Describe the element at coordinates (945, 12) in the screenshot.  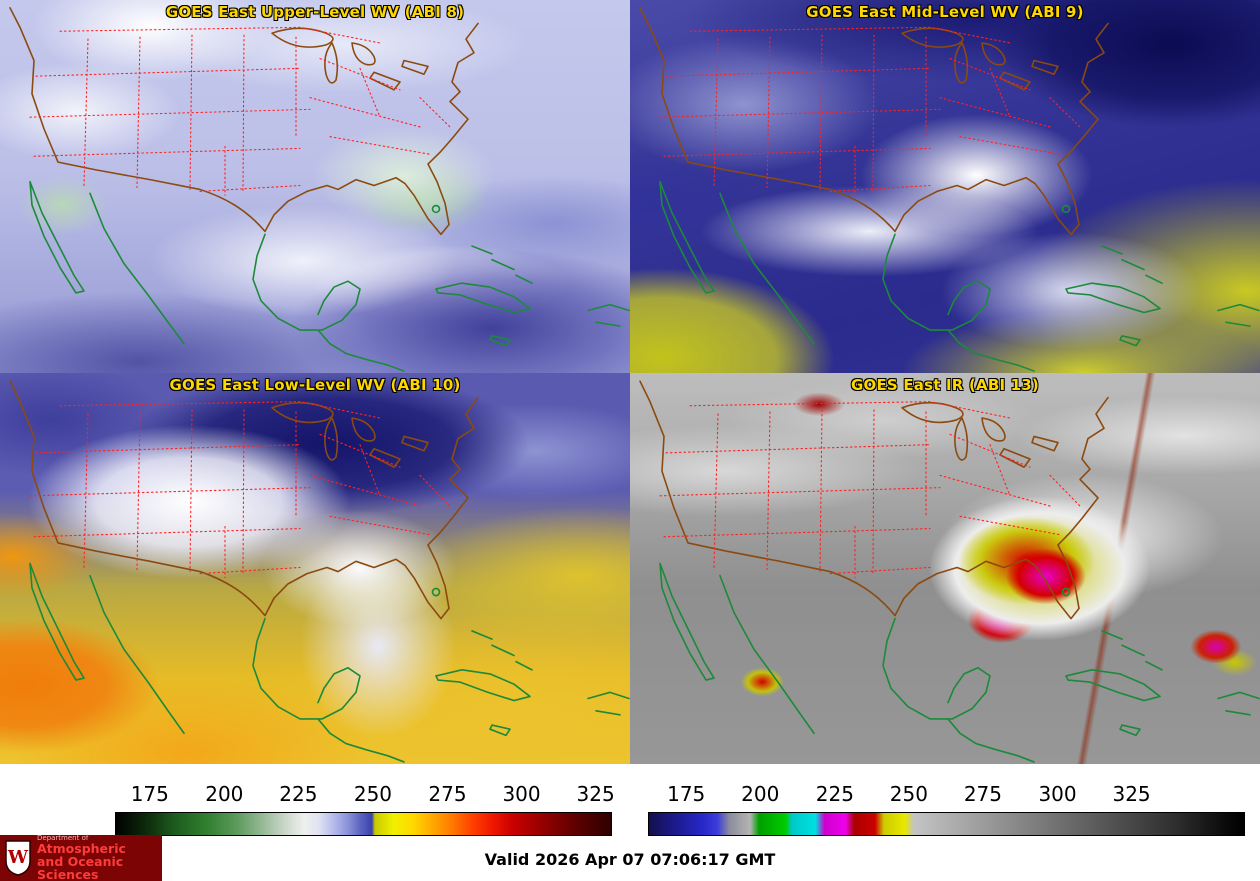
I see `panel-title-mid-wv: GOES East Mid-Level WV (ABI 9)` at that location.